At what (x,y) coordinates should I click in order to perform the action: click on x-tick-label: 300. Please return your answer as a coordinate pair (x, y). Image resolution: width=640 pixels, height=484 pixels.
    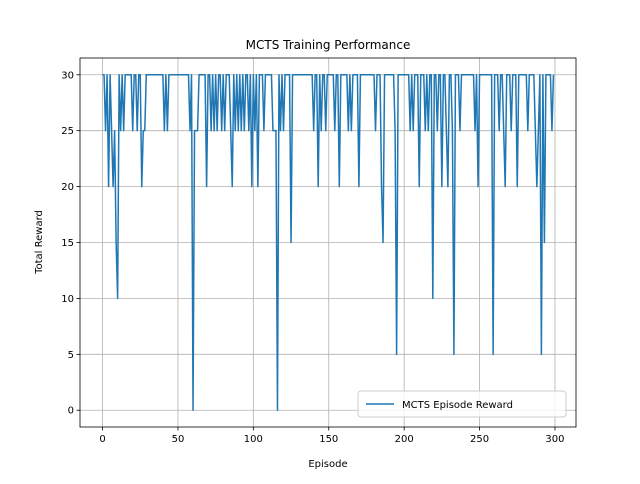
    Looking at the image, I should click on (554, 439).